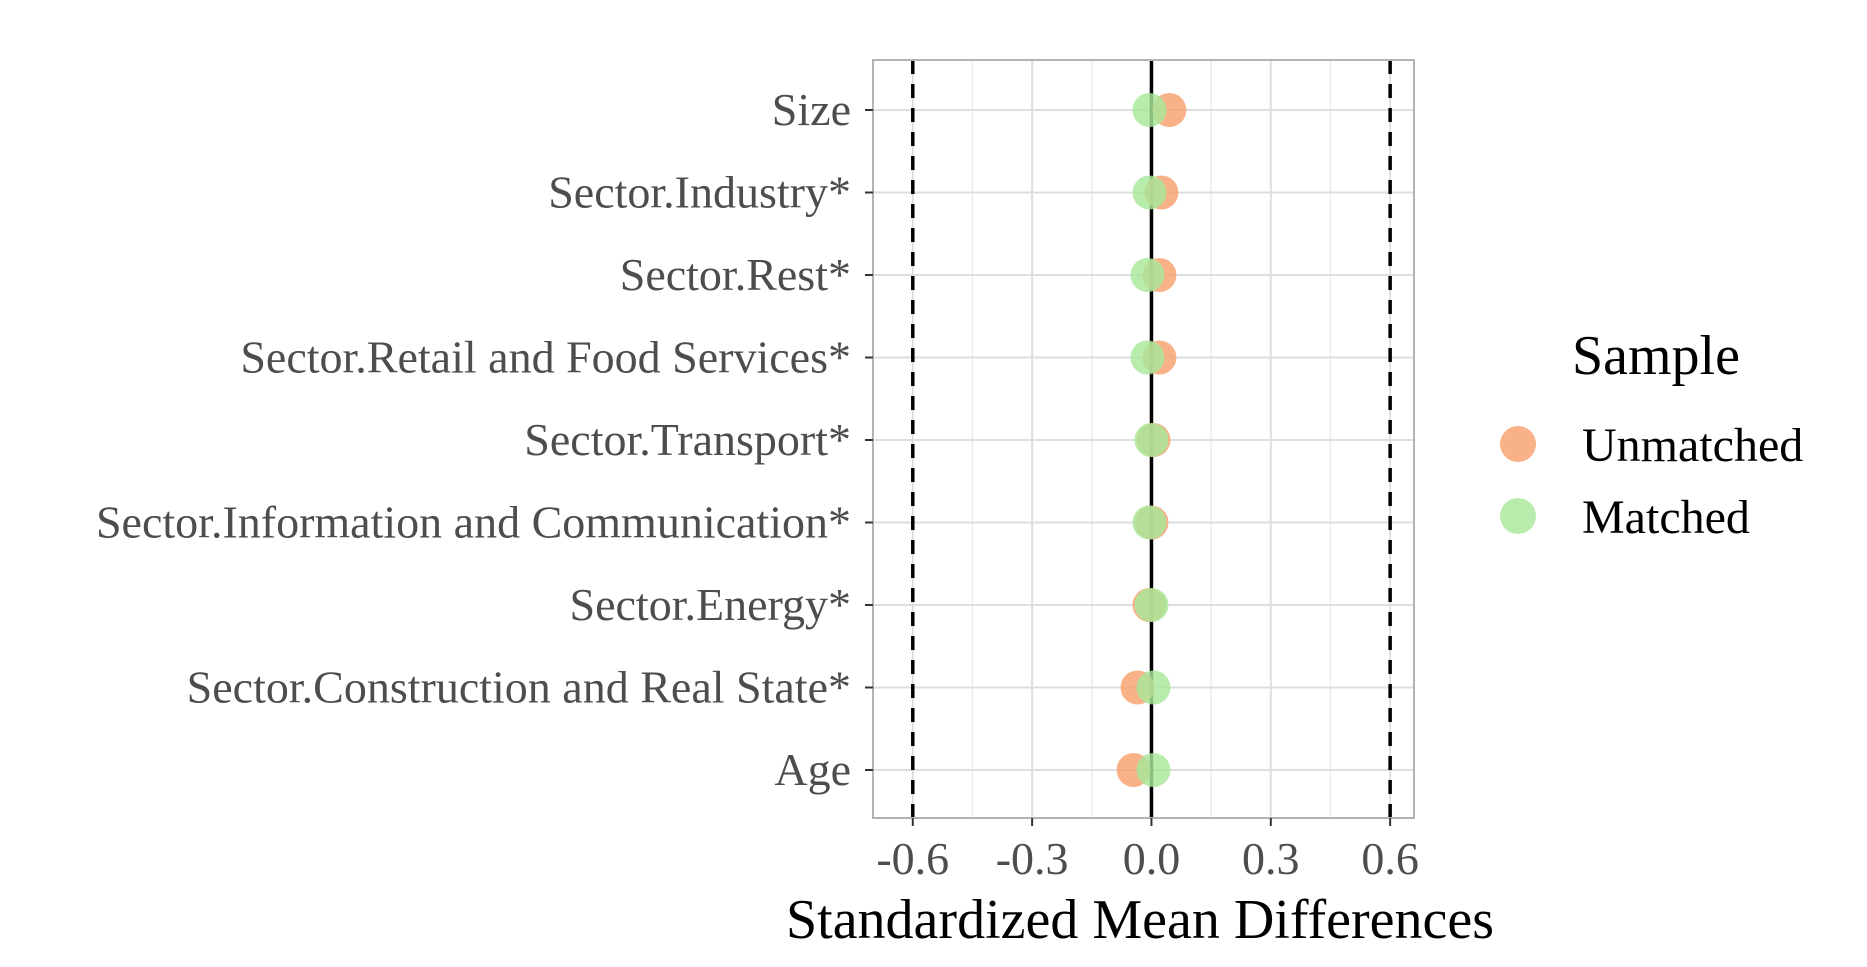 The width and height of the screenshot is (1867, 967). Describe the element at coordinates (473, 522) in the screenshot. I see `y-tick-label: Sector.Information and Communication*` at that location.